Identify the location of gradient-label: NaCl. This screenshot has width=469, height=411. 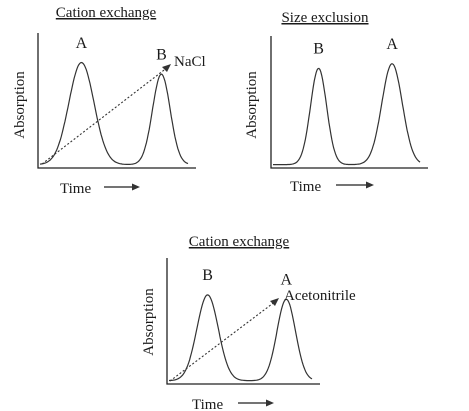
(190, 62).